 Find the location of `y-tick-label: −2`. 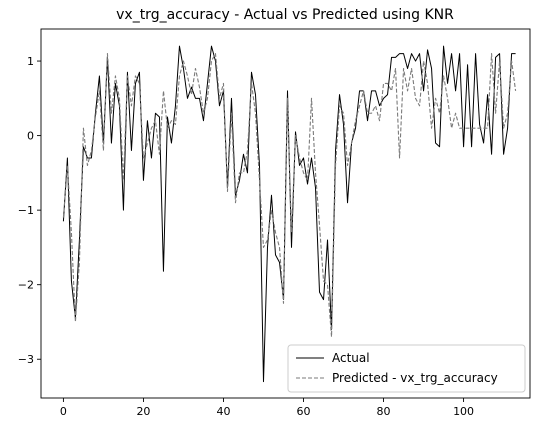

y-tick-label: −2 is located at coordinates (26, 285).